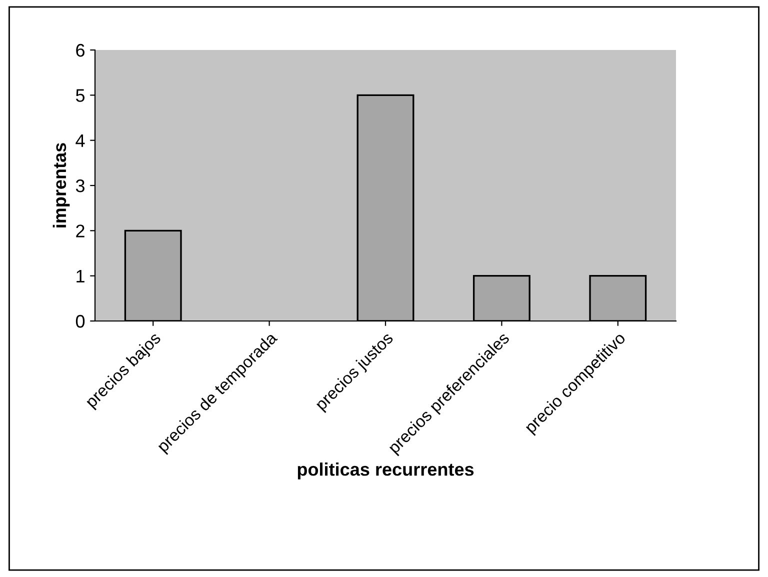 The height and width of the screenshot is (577, 768). What do you see at coordinates (80, 140) in the screenshot?
I see `y-tick-label: 4` at bounding box center [80, 140].